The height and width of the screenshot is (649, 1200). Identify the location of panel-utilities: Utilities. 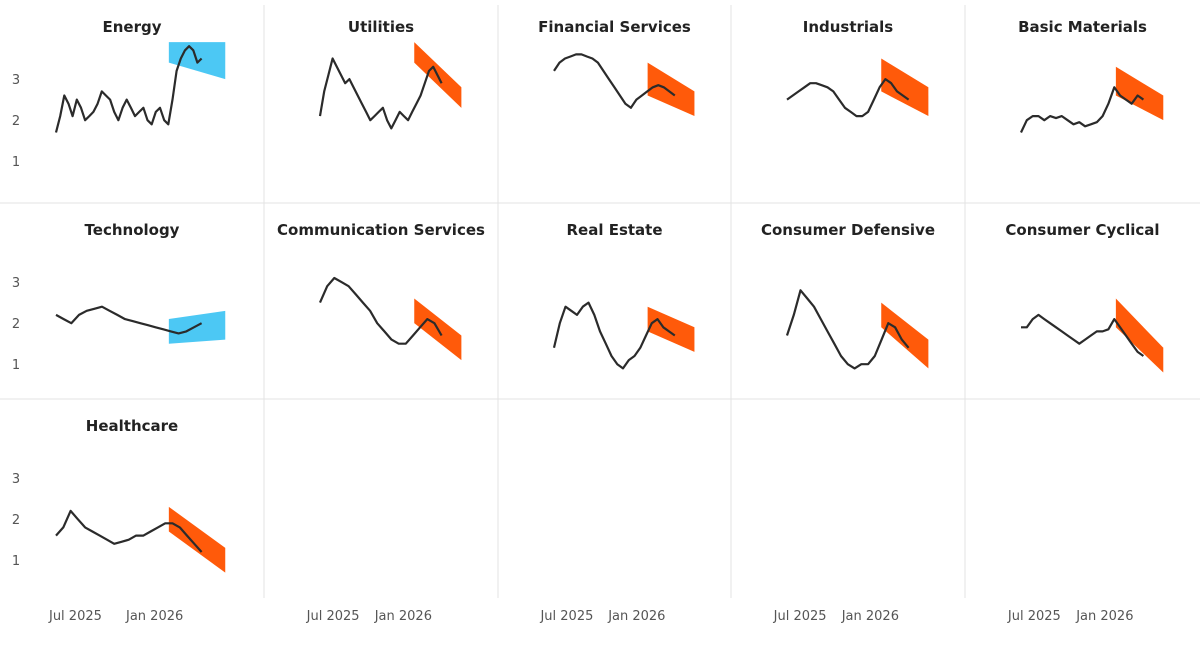
(390, 74).